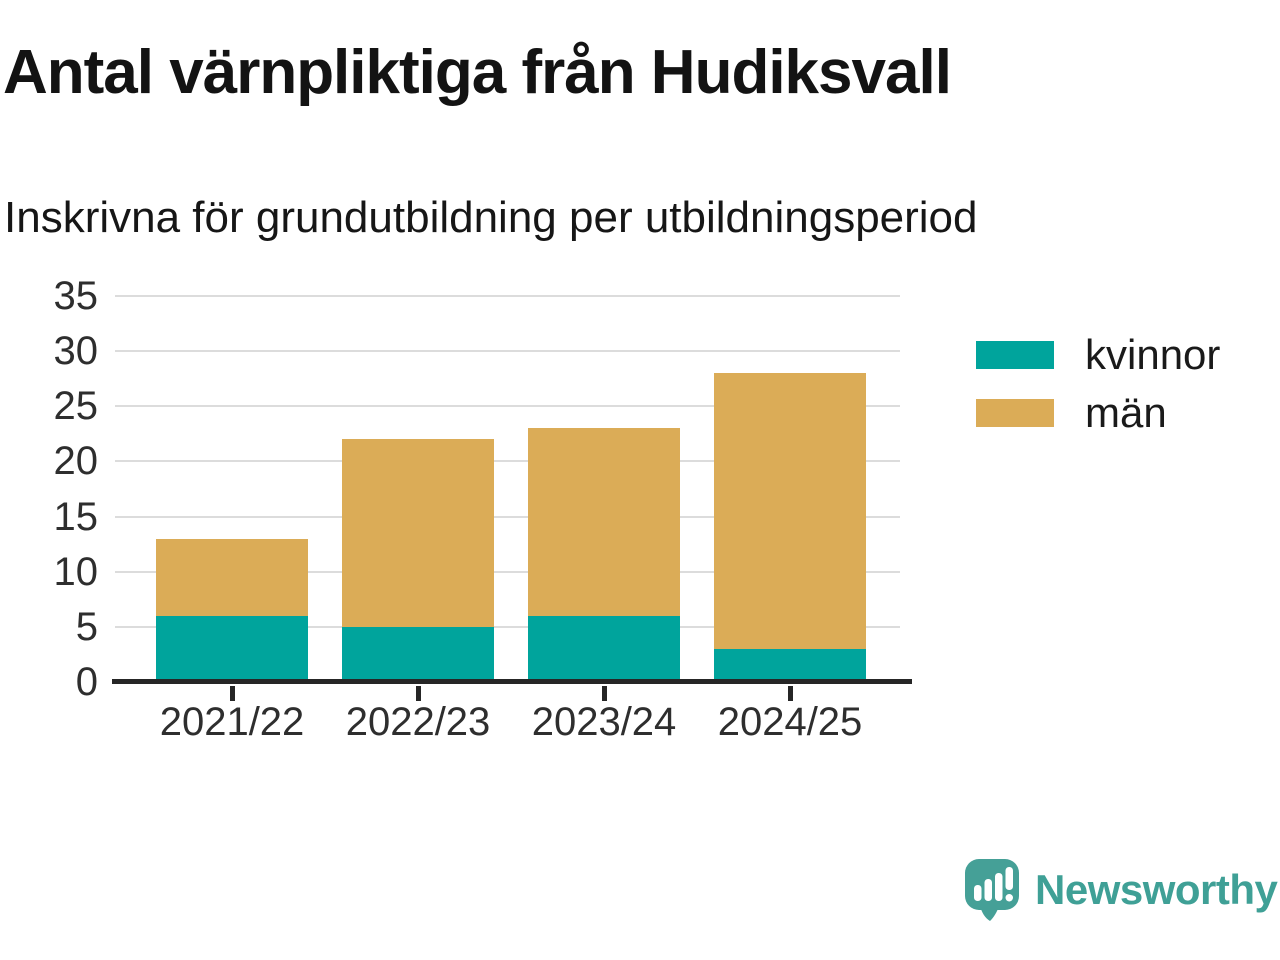  What do you see at coordinates (76, 406) in the screenshot?
I see `y-tick-label: 25` at bounding box center [76, 406].